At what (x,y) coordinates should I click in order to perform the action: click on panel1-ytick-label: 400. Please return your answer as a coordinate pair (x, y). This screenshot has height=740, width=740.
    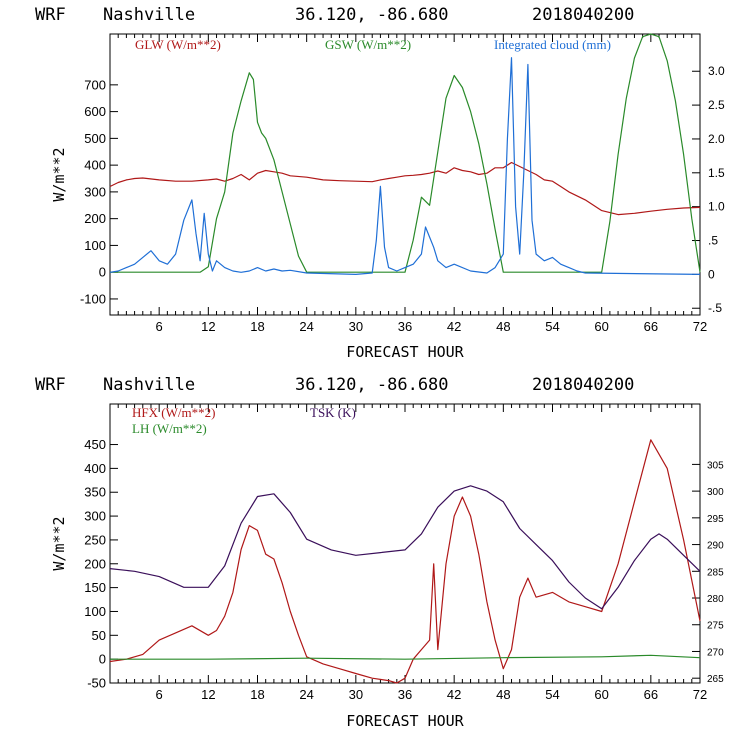
    Looking at the image, I should click on (95, 165).